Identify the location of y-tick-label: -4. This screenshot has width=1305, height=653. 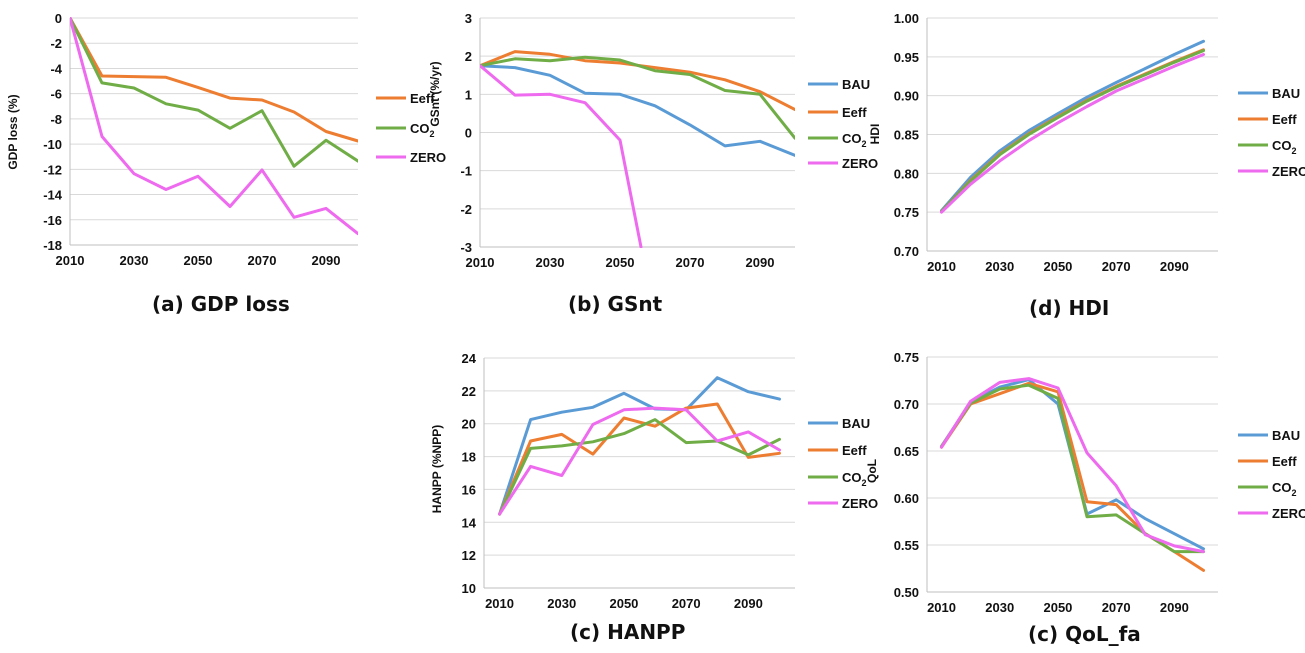
(56, 68).